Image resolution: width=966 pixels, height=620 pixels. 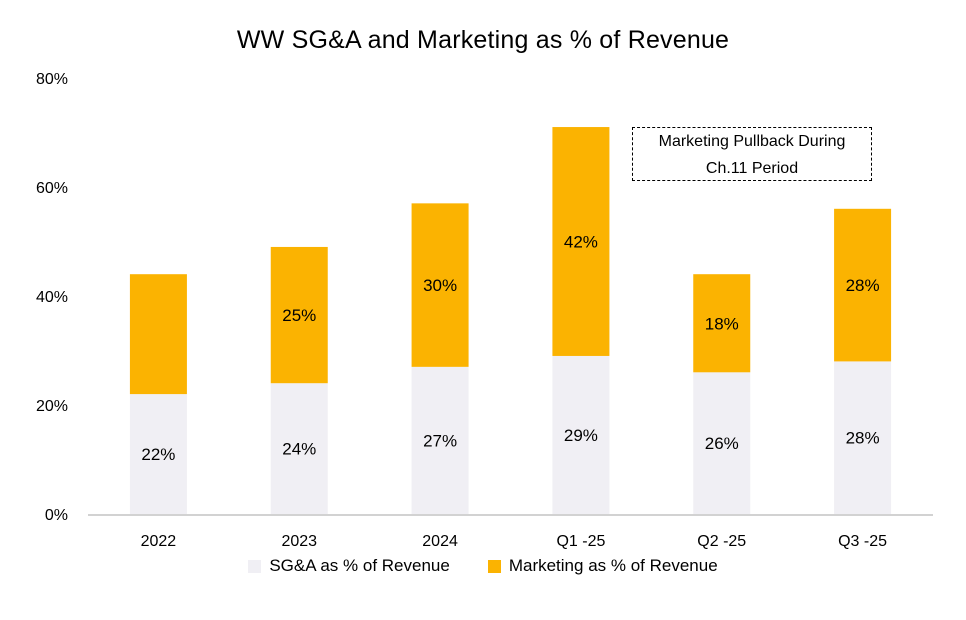 I want to click on data-label-sga: 24%, so click(x=299, y=449).